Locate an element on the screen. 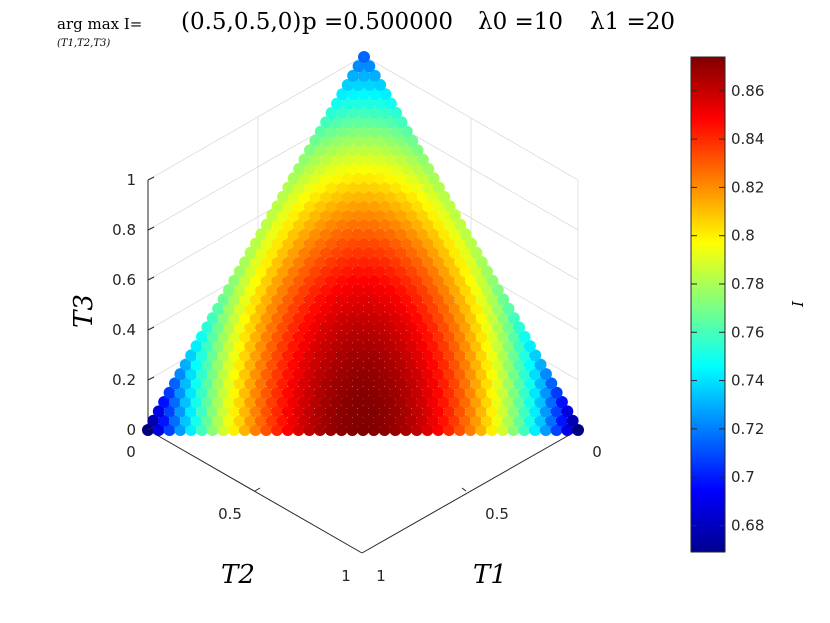  t1-tick-label: 0 is located at coordinates (597, 452).